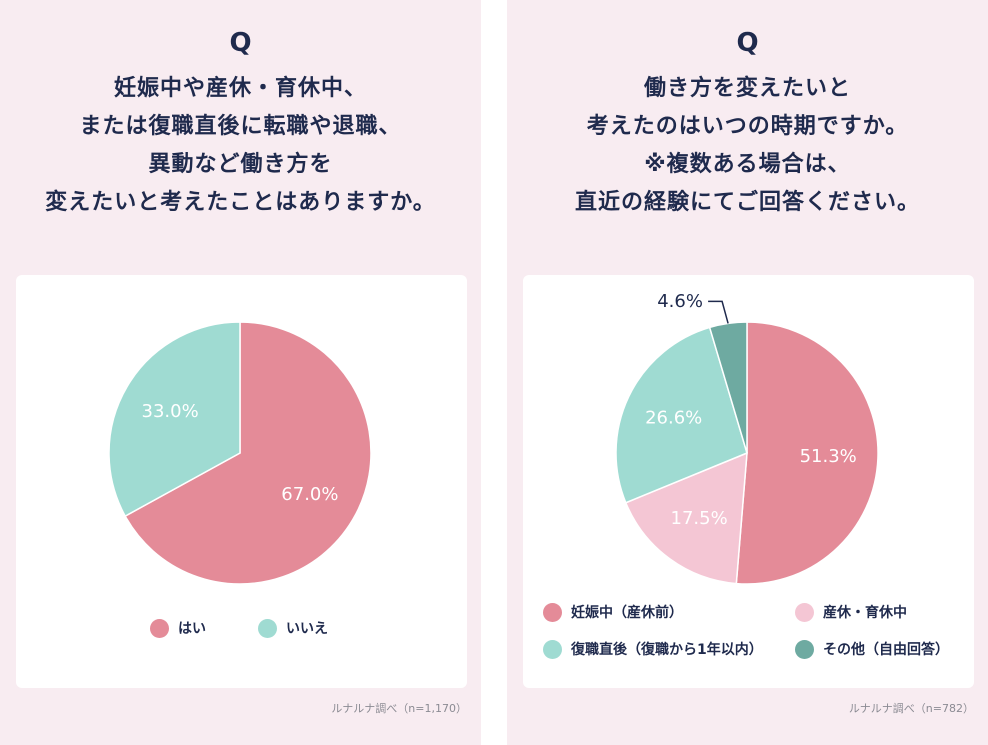 This screenshot has height=745, width=988. Describe the element at coordinates (192, 629) in the screenshot. I see `left-legend-label-yes: はい` at that location.